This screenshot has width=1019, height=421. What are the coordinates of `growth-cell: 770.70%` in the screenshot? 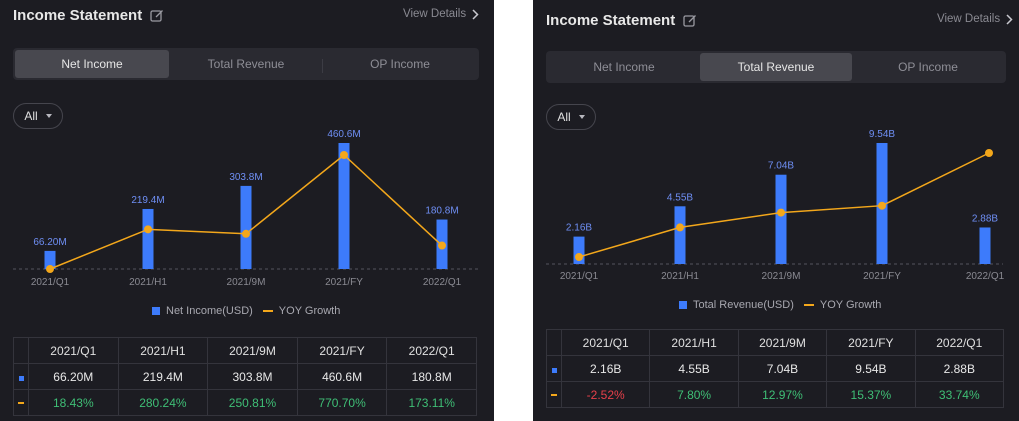 It's located at (342, 402).